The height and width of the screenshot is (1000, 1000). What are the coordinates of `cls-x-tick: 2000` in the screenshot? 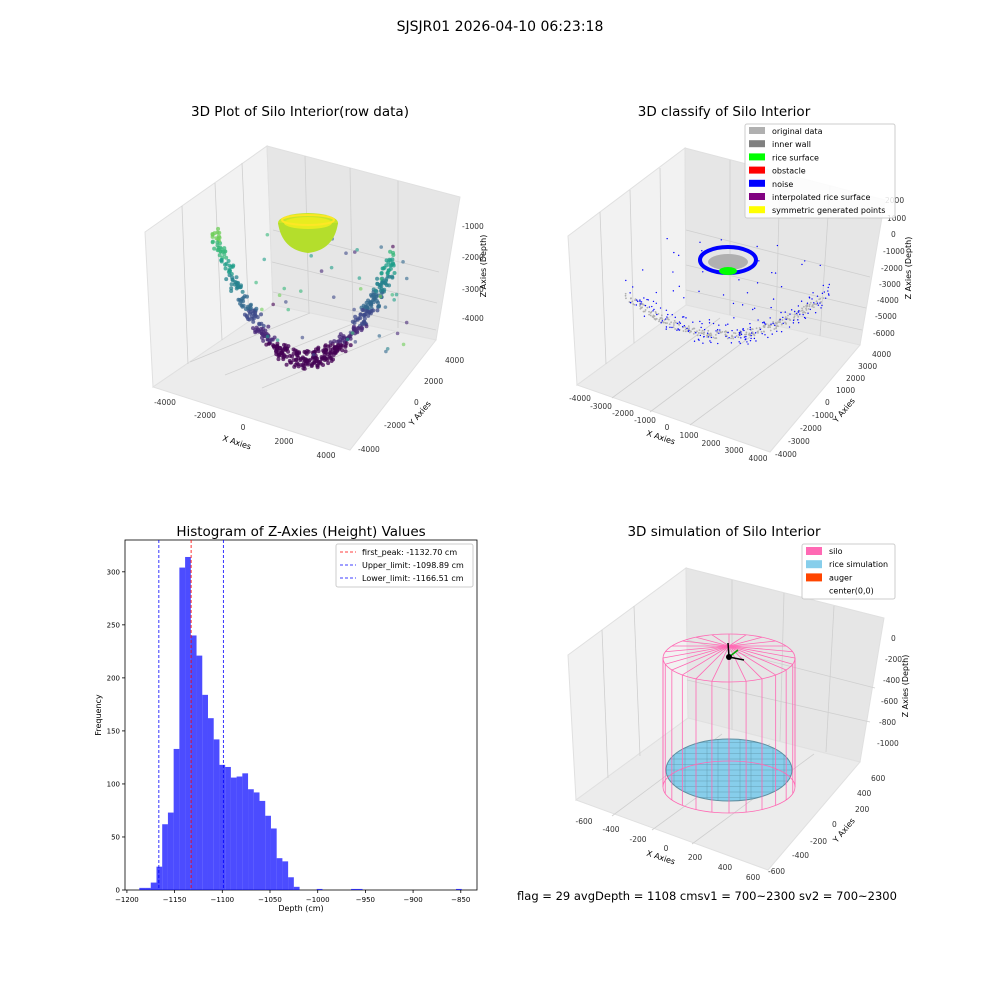 It's located at (710, 443).